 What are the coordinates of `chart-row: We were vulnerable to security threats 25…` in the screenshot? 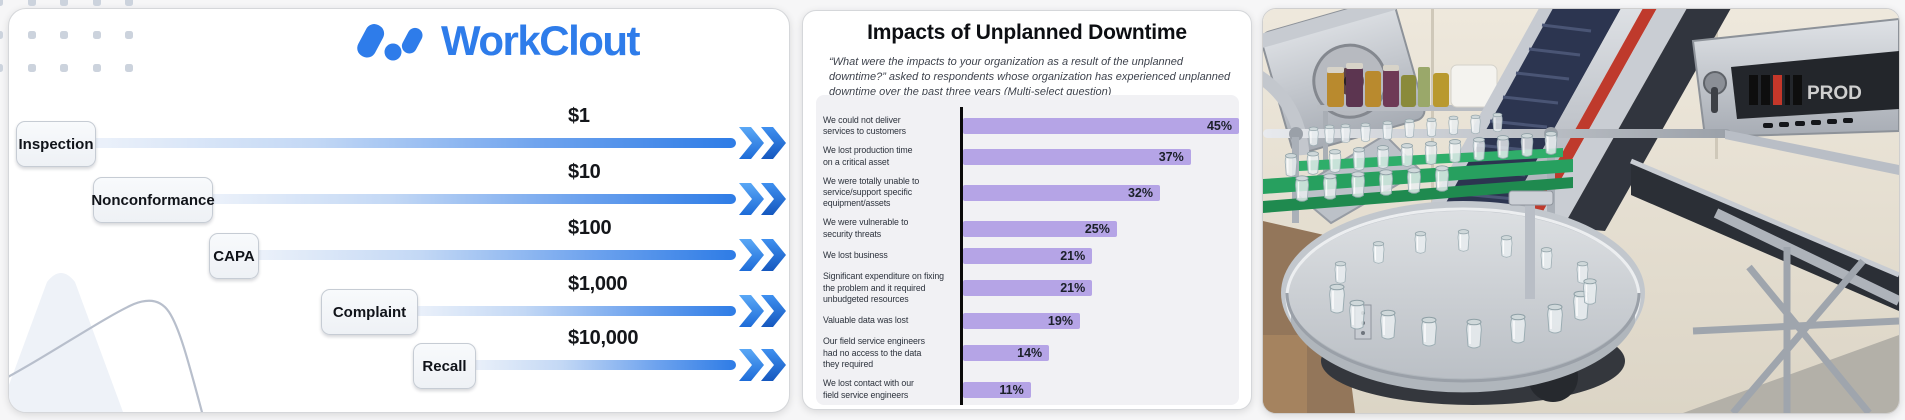 It's located at (1031, 228).